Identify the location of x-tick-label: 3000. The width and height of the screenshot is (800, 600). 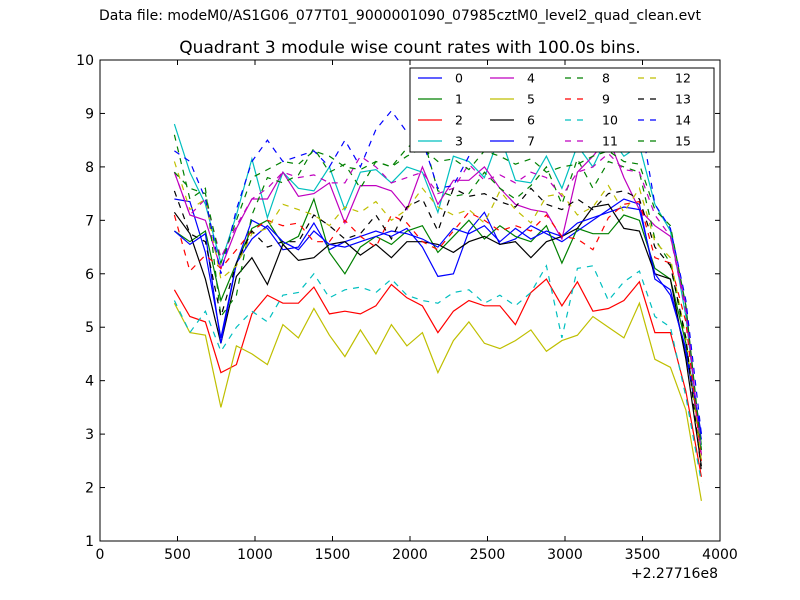
(565, 555).